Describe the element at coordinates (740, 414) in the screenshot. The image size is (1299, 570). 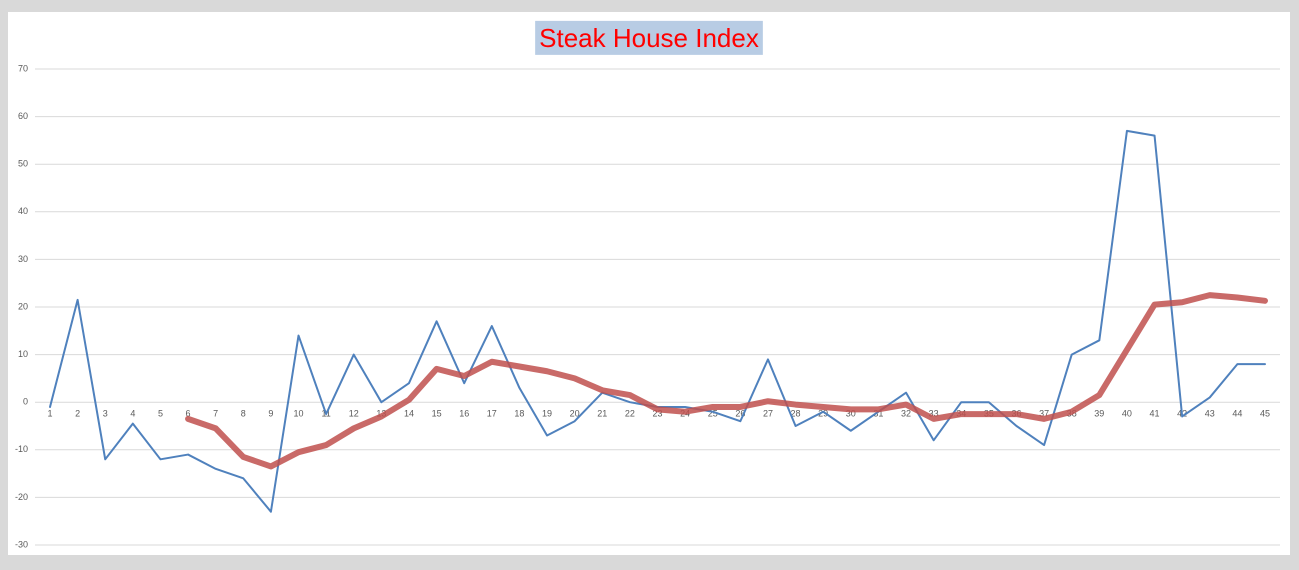
I see `x-tick-label: 26` at that location.